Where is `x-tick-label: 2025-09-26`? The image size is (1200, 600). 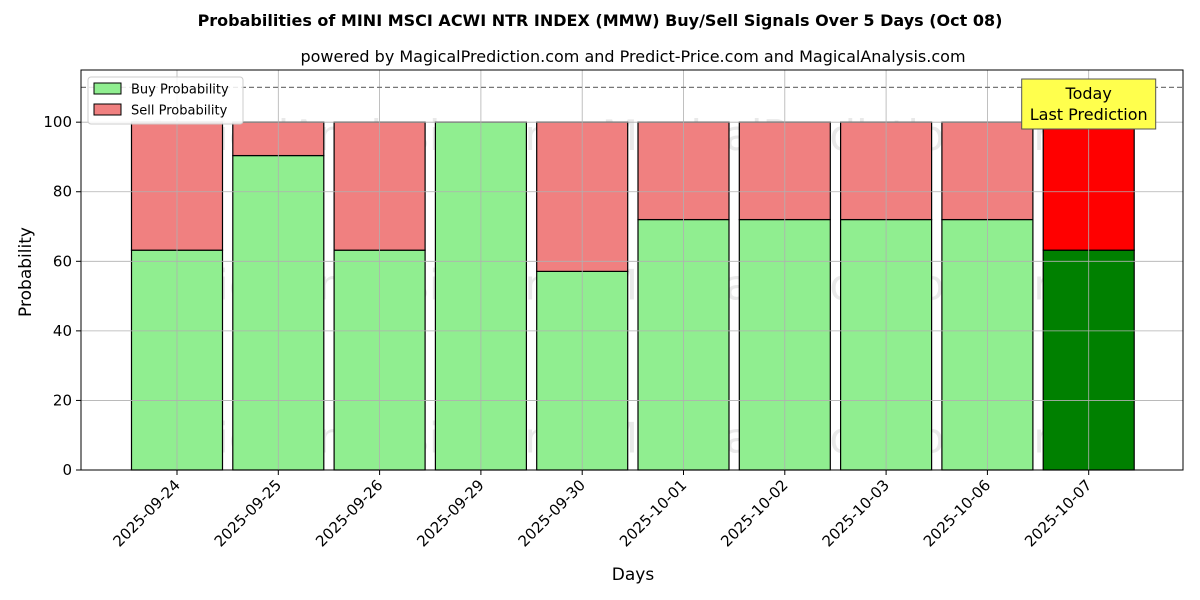
x-tick-label: 2025-09-26 is located at coordinates (349, 513).